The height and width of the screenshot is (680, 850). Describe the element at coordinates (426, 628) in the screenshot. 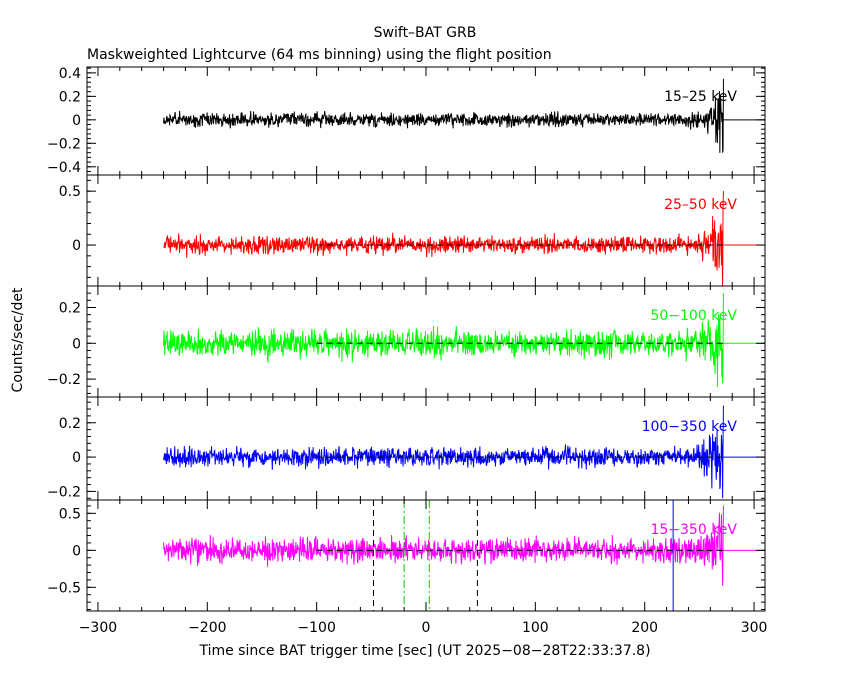

I see `x-tick-label: 0` at that location.